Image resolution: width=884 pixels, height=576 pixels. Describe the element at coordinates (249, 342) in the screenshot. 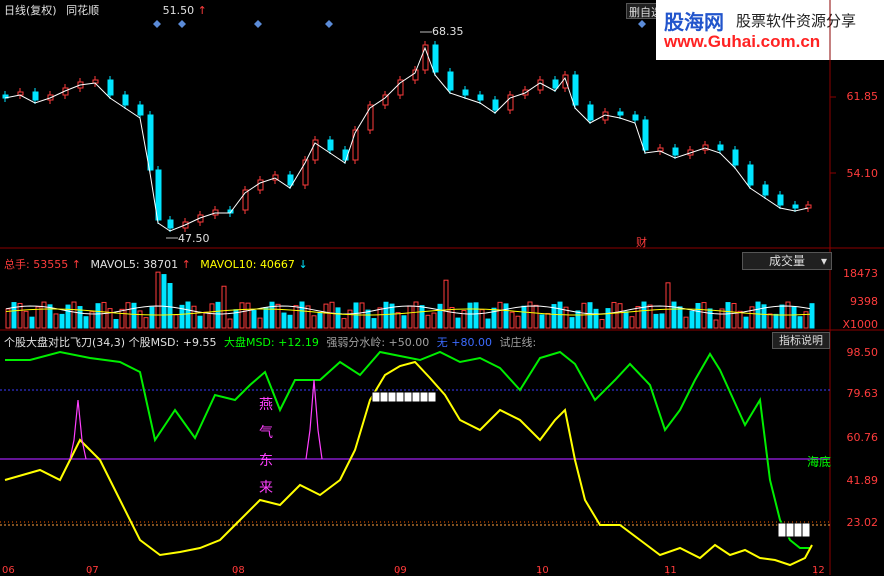

I see `market-msd-label: 大盘MSD:` at that location.